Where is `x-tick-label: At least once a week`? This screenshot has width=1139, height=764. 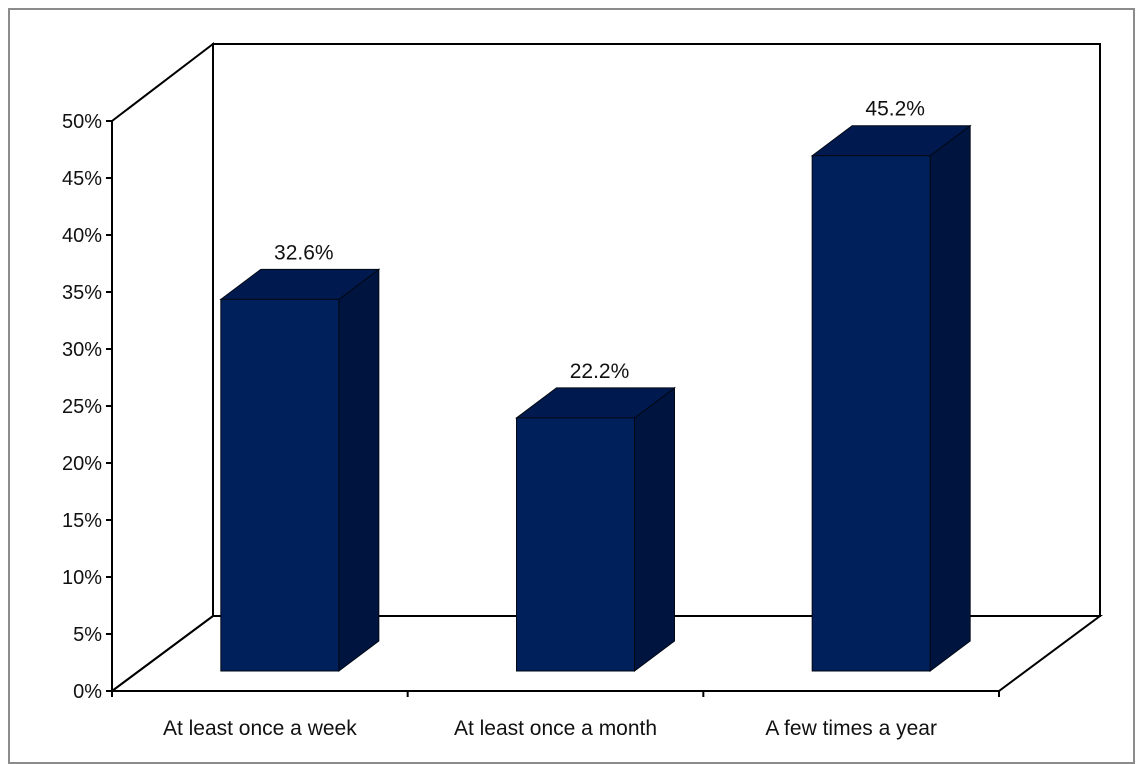
x-tick-label: At least once a week is located at coordinates (260, 728).